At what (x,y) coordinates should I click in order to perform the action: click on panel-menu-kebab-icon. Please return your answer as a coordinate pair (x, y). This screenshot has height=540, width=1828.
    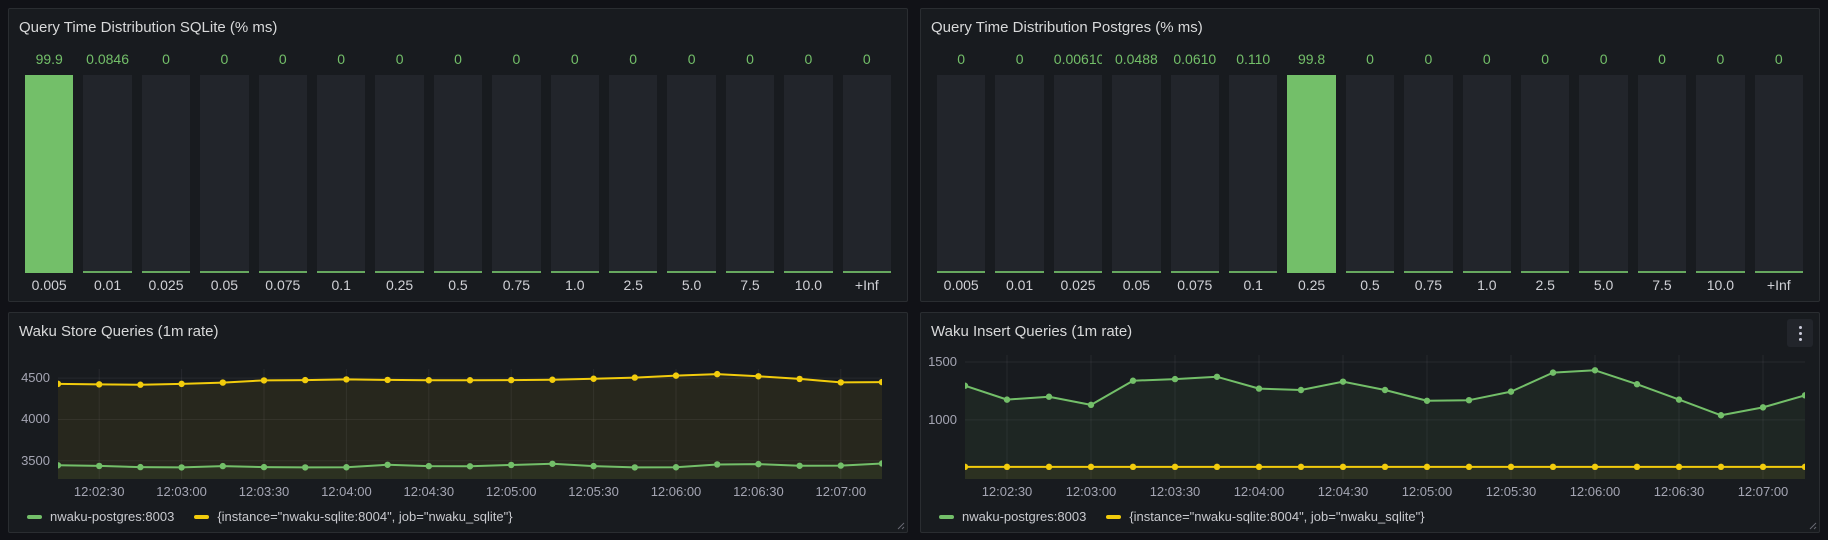
    Looking at the image, I should click on (1800, 333).